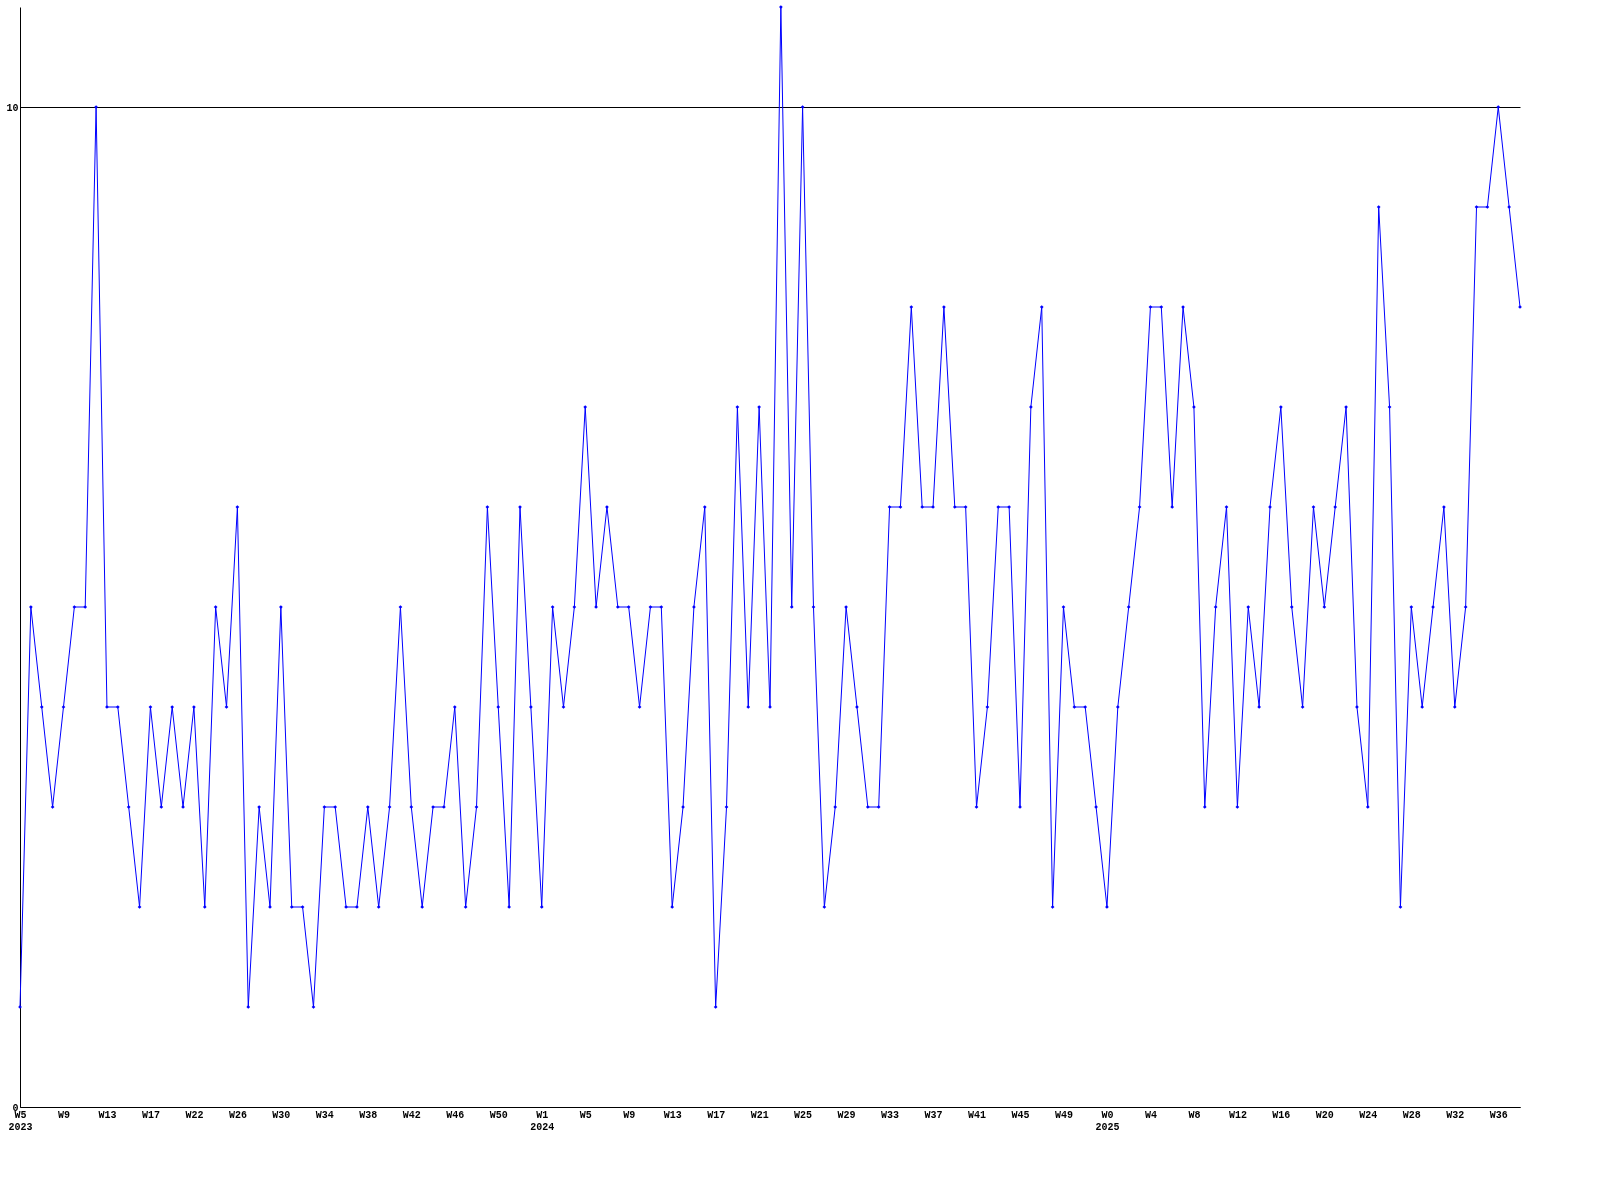  What do you see at coordinates (1368, 1115) in the screenshot?
I see `x-tick-label: W24` at bounding box center [1368, 1115].